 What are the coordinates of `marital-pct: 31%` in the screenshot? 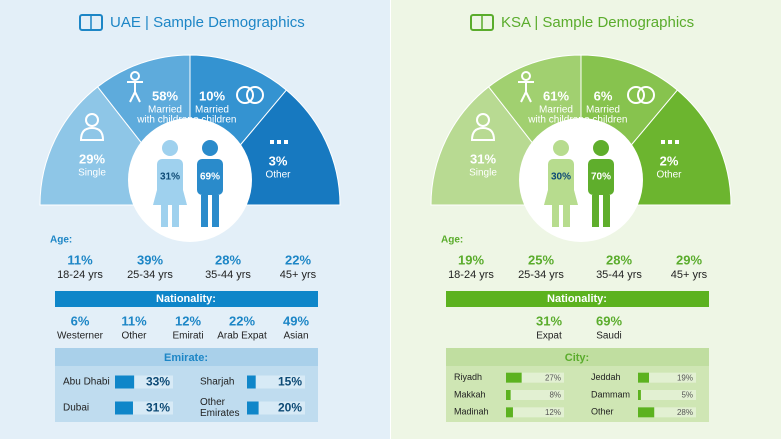 It's located at (483, 158).